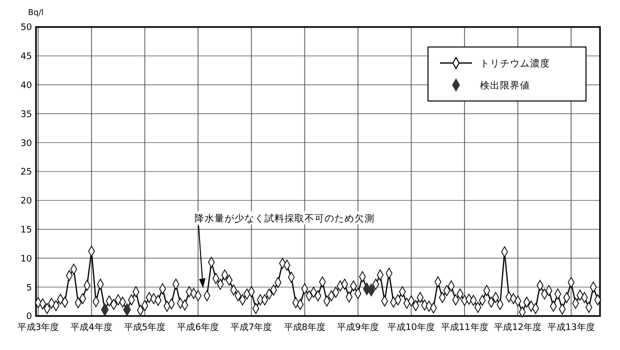 The image size is (620, 350). I want to click on y-tick-label: 15, so click(26, 230).